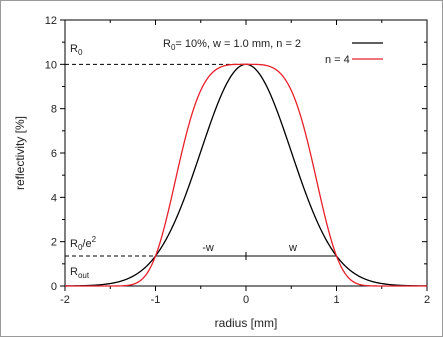 This screenshot has height=337, width=443. Describe the element at coordinates (76, 50) in the screenshot. I see `r0-label: R0` at that location.